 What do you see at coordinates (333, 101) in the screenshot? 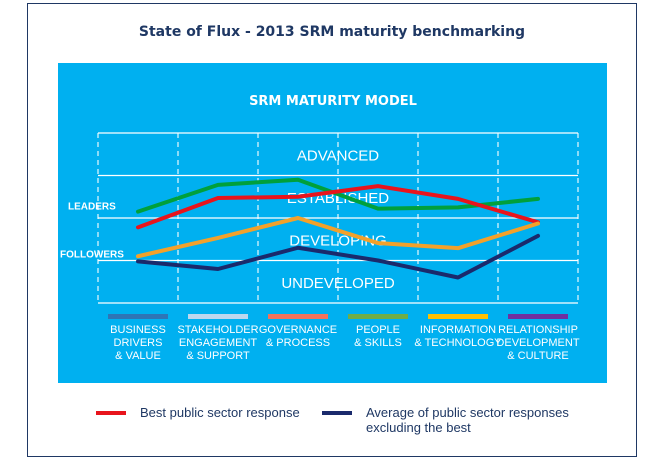
I see `chart-title: SRM MATURITY MODEL` at bounding box center [333, 101].